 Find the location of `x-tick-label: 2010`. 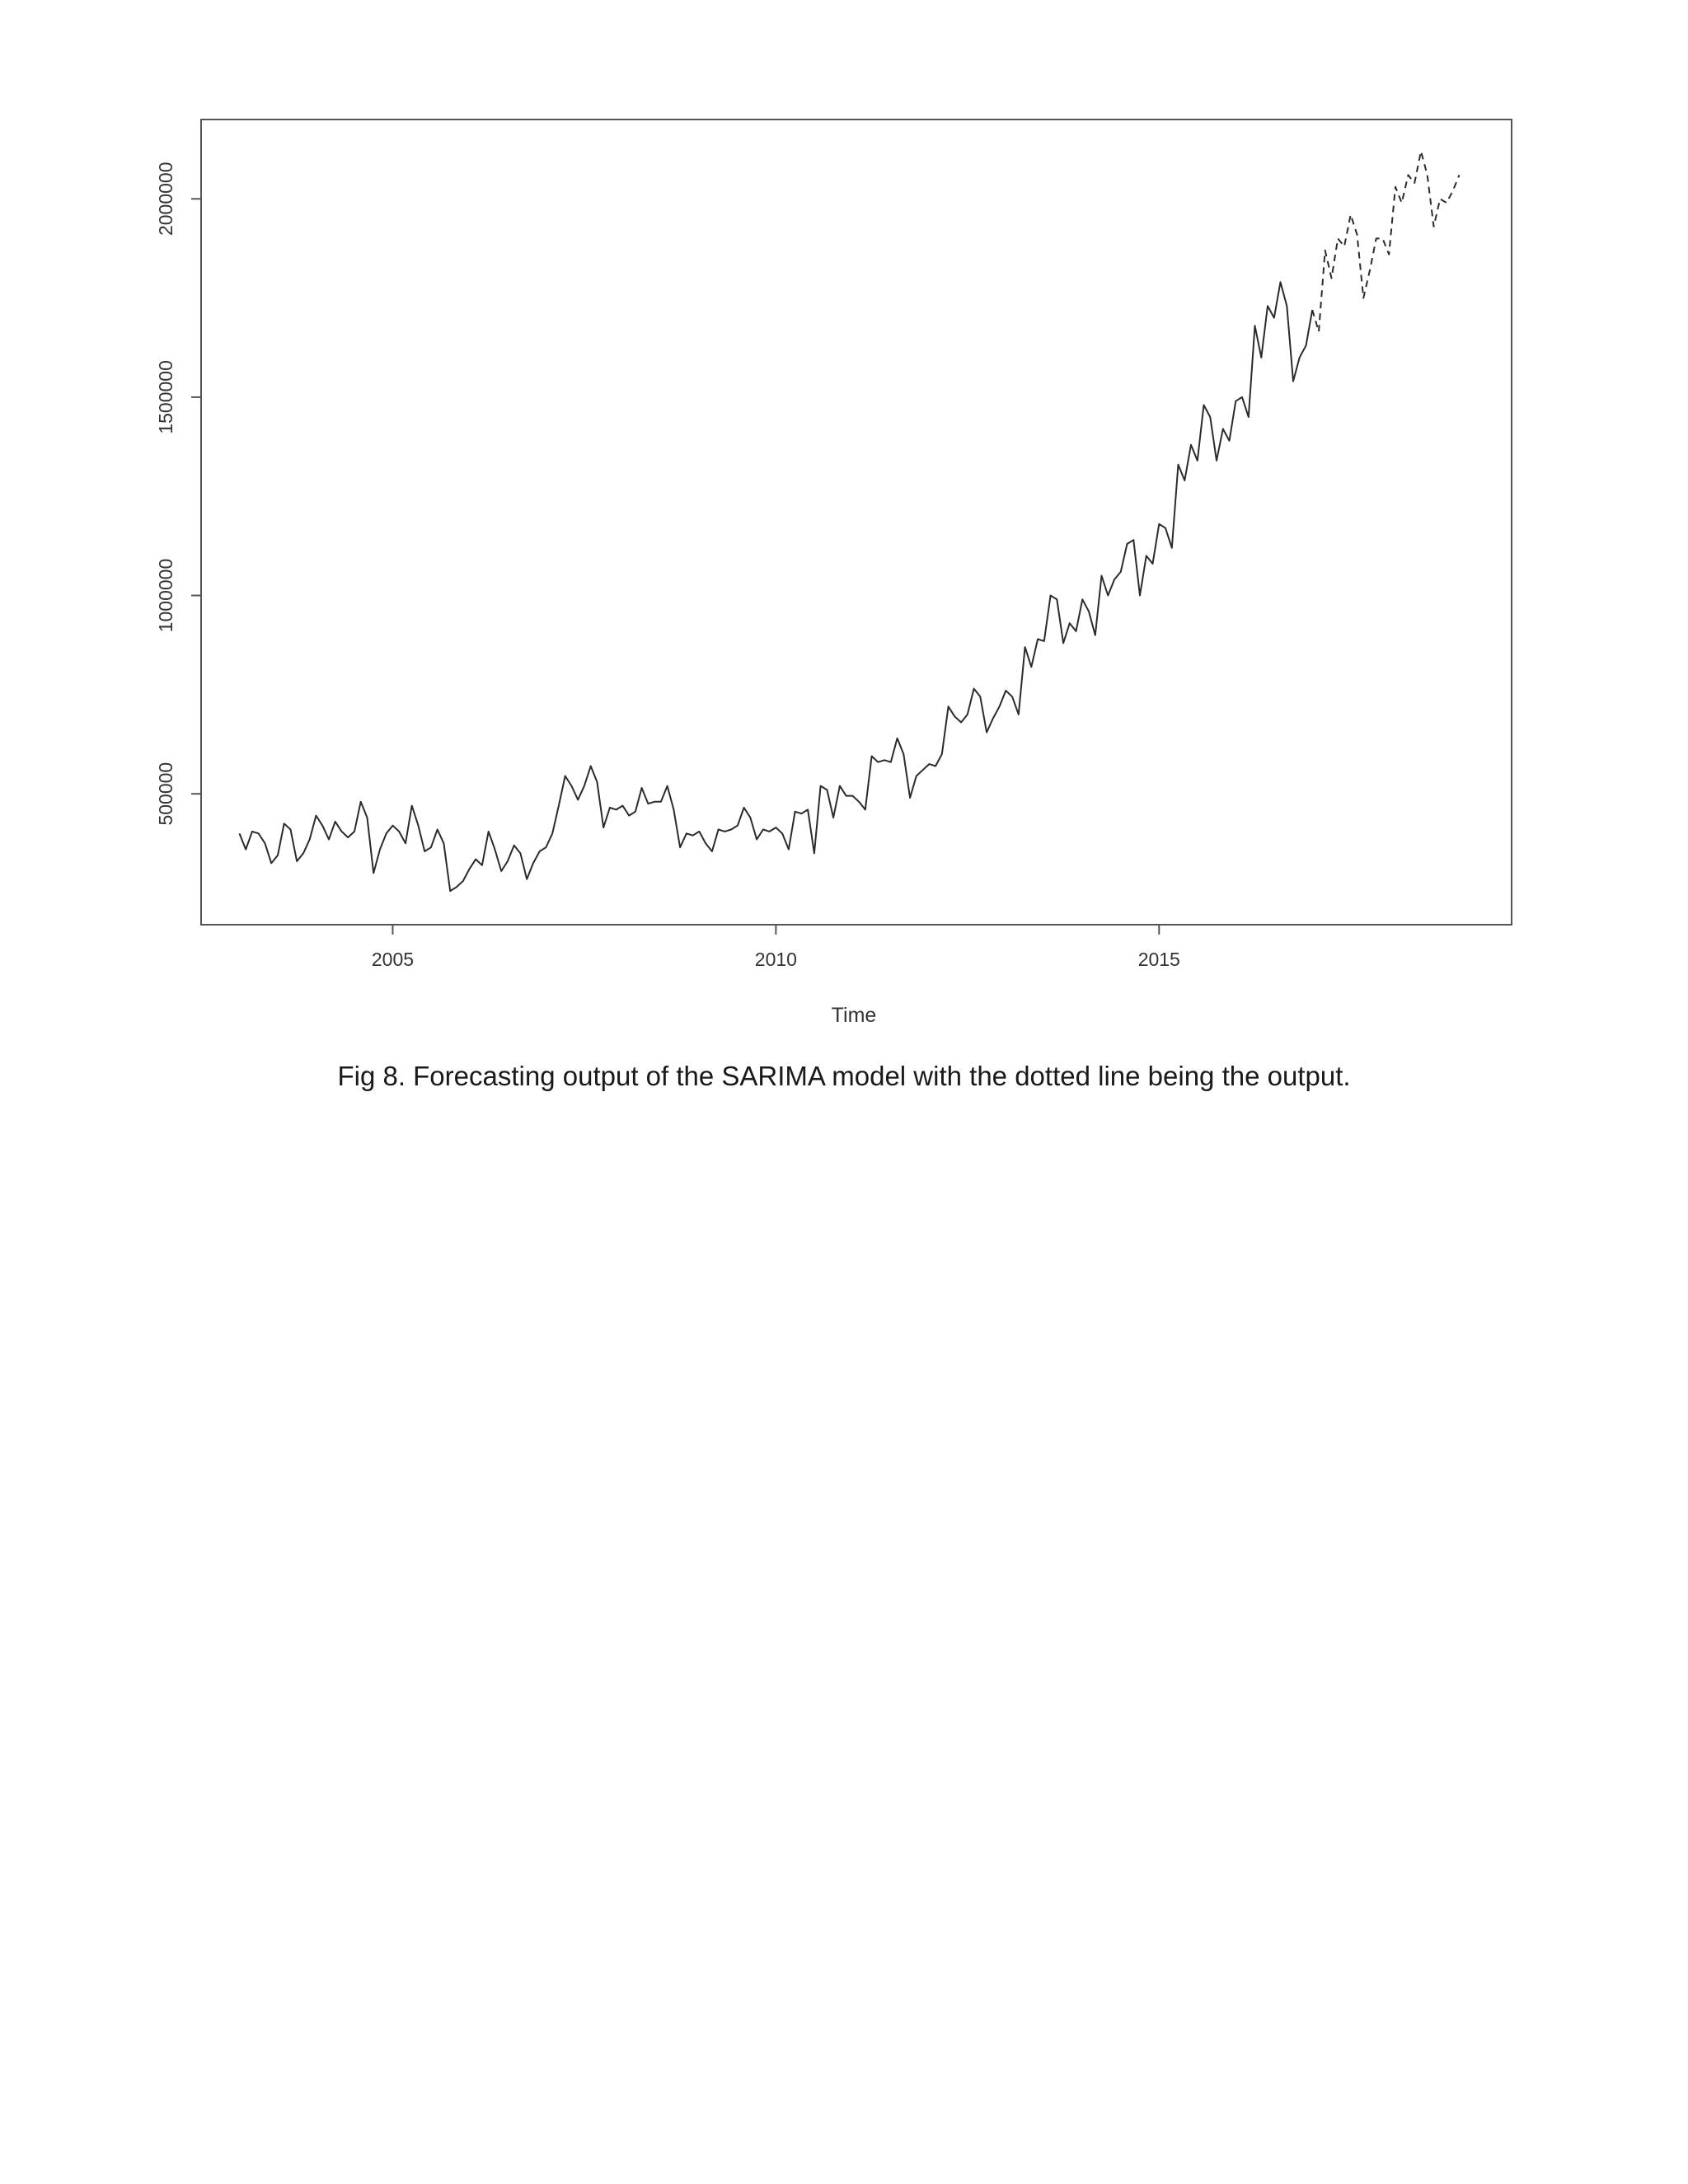

x-tick-label: 2010 is located at coordinates (776, 959).